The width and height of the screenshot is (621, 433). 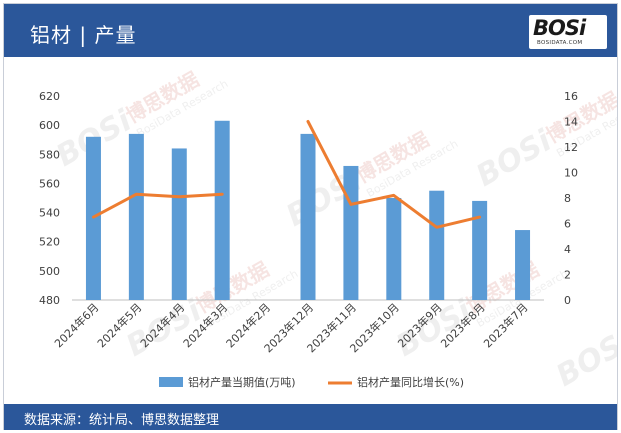 What do you see at coordinates (49, 213) in the screenshot?
I see `y-left-tick-label: 540` at bounding box center [49, 213].